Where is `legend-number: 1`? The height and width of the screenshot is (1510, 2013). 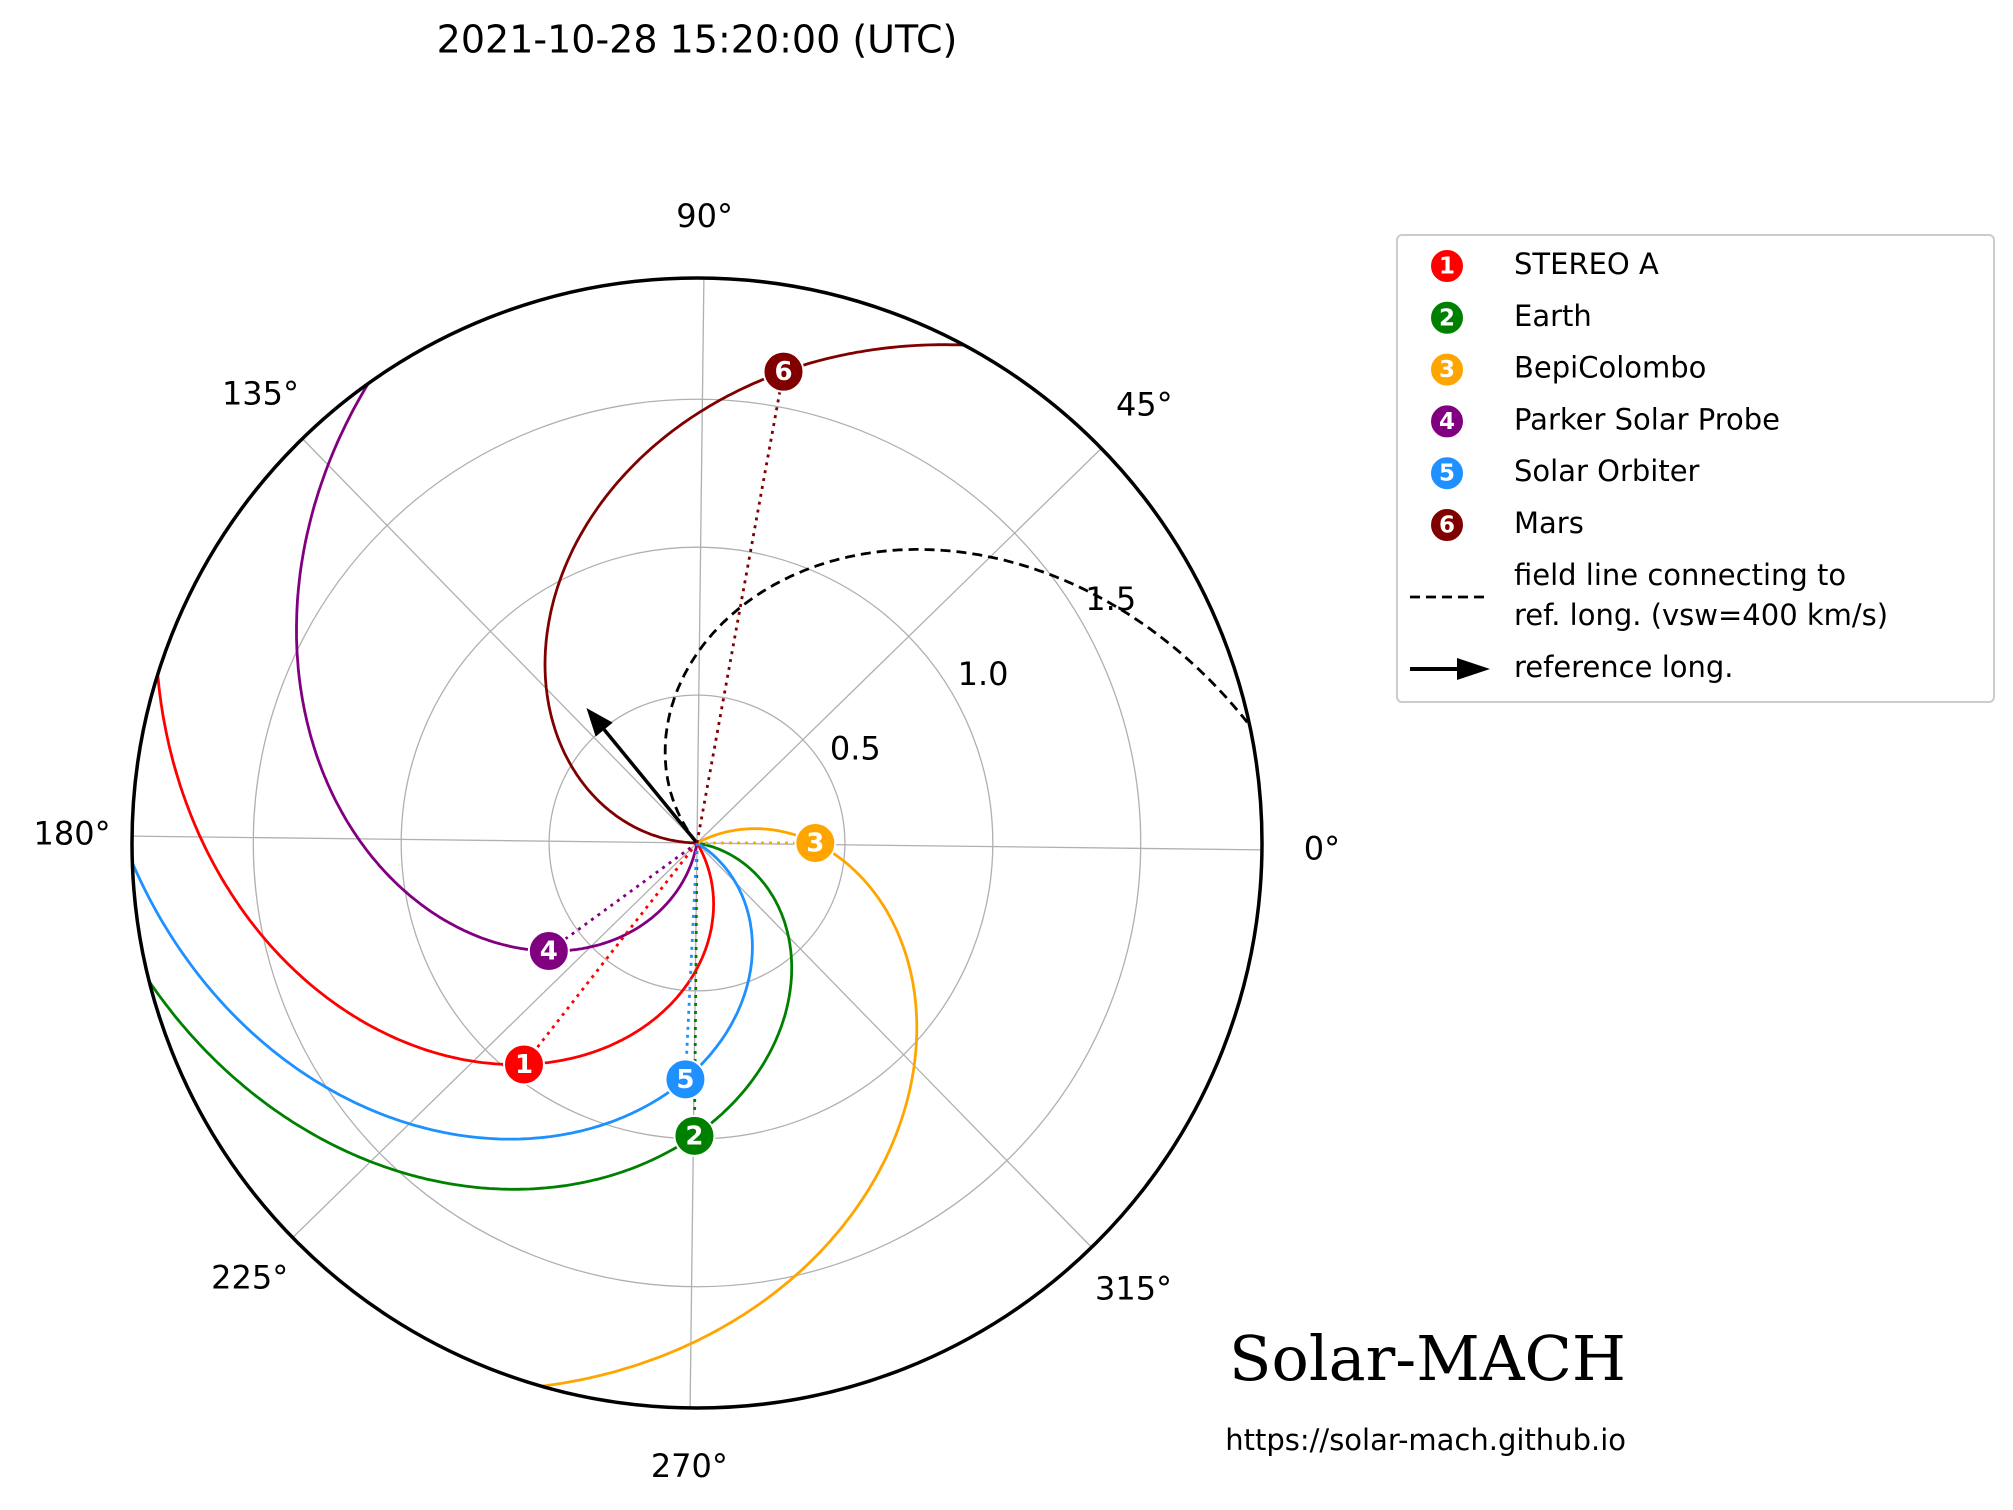
legend-number: 1 is located at coordinates (1447, 267).